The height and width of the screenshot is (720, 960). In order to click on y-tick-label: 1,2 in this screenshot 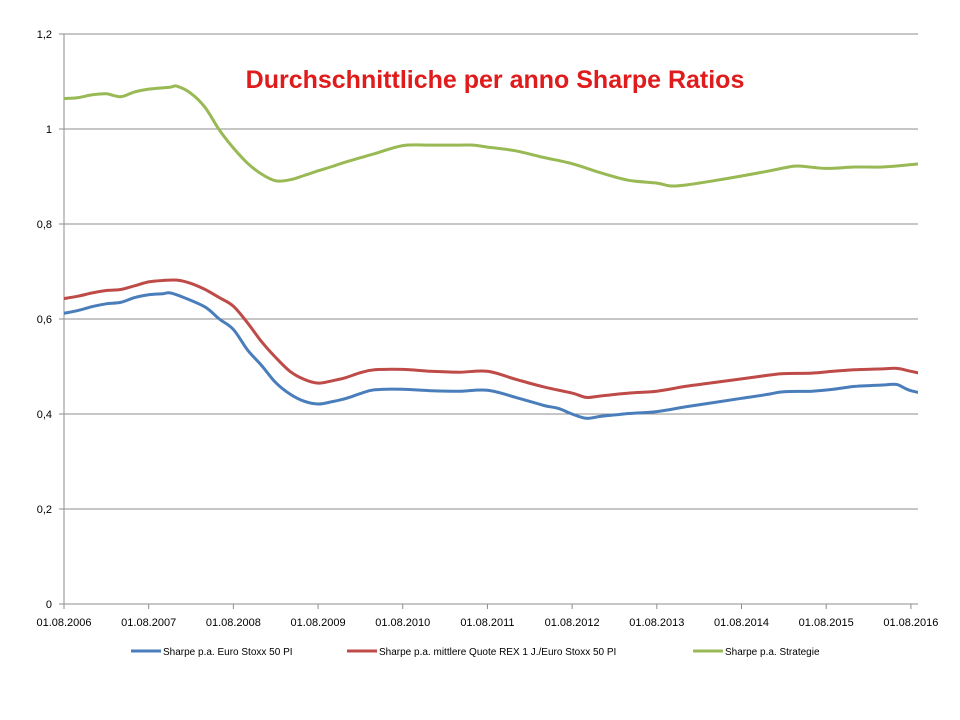, I will do `click(44, 35)`.